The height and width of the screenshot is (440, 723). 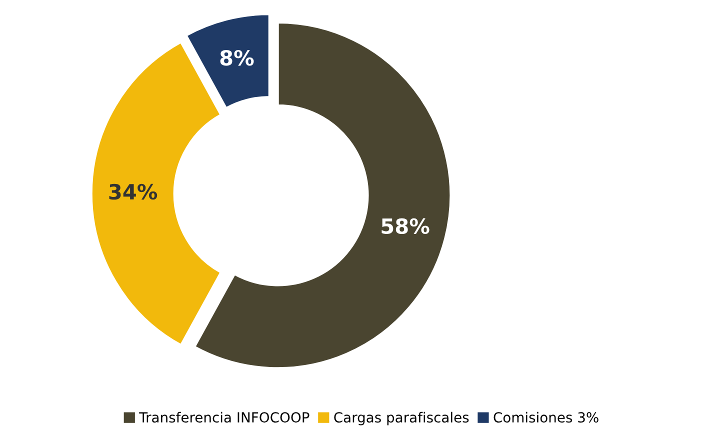 What do you see at coordinates (406, 226) in the screenshot?
I see `data-label: 58%` at bounding box center [406, 226].